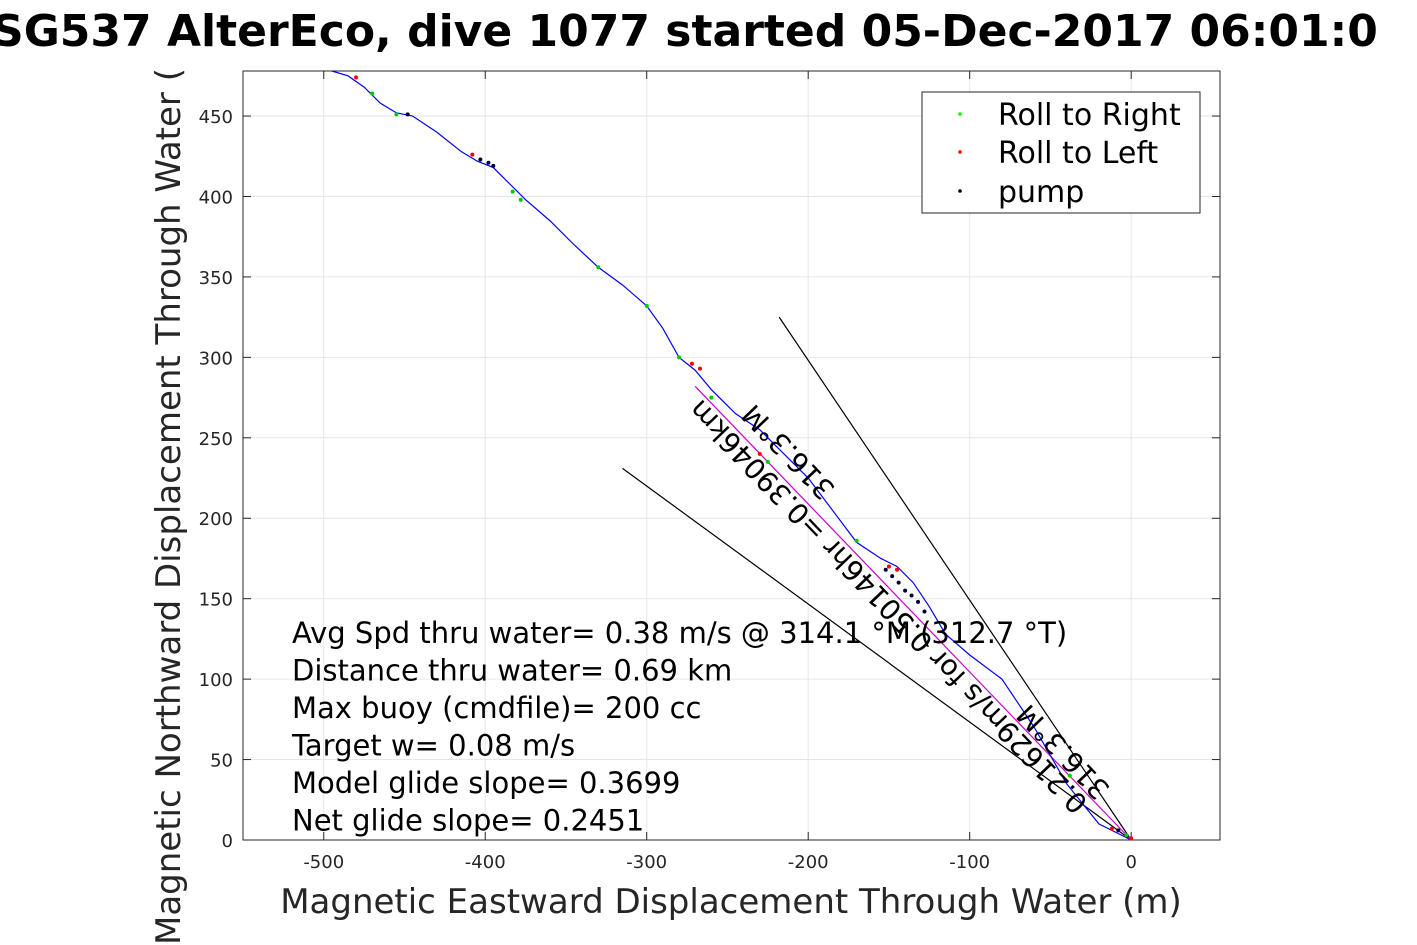 The height and width of the screenshot is (945, 1417). What do you see at coordinates (216, 278) in the screenshot?
I see `y-tick-label: 350` at bounding box center [216, 278].